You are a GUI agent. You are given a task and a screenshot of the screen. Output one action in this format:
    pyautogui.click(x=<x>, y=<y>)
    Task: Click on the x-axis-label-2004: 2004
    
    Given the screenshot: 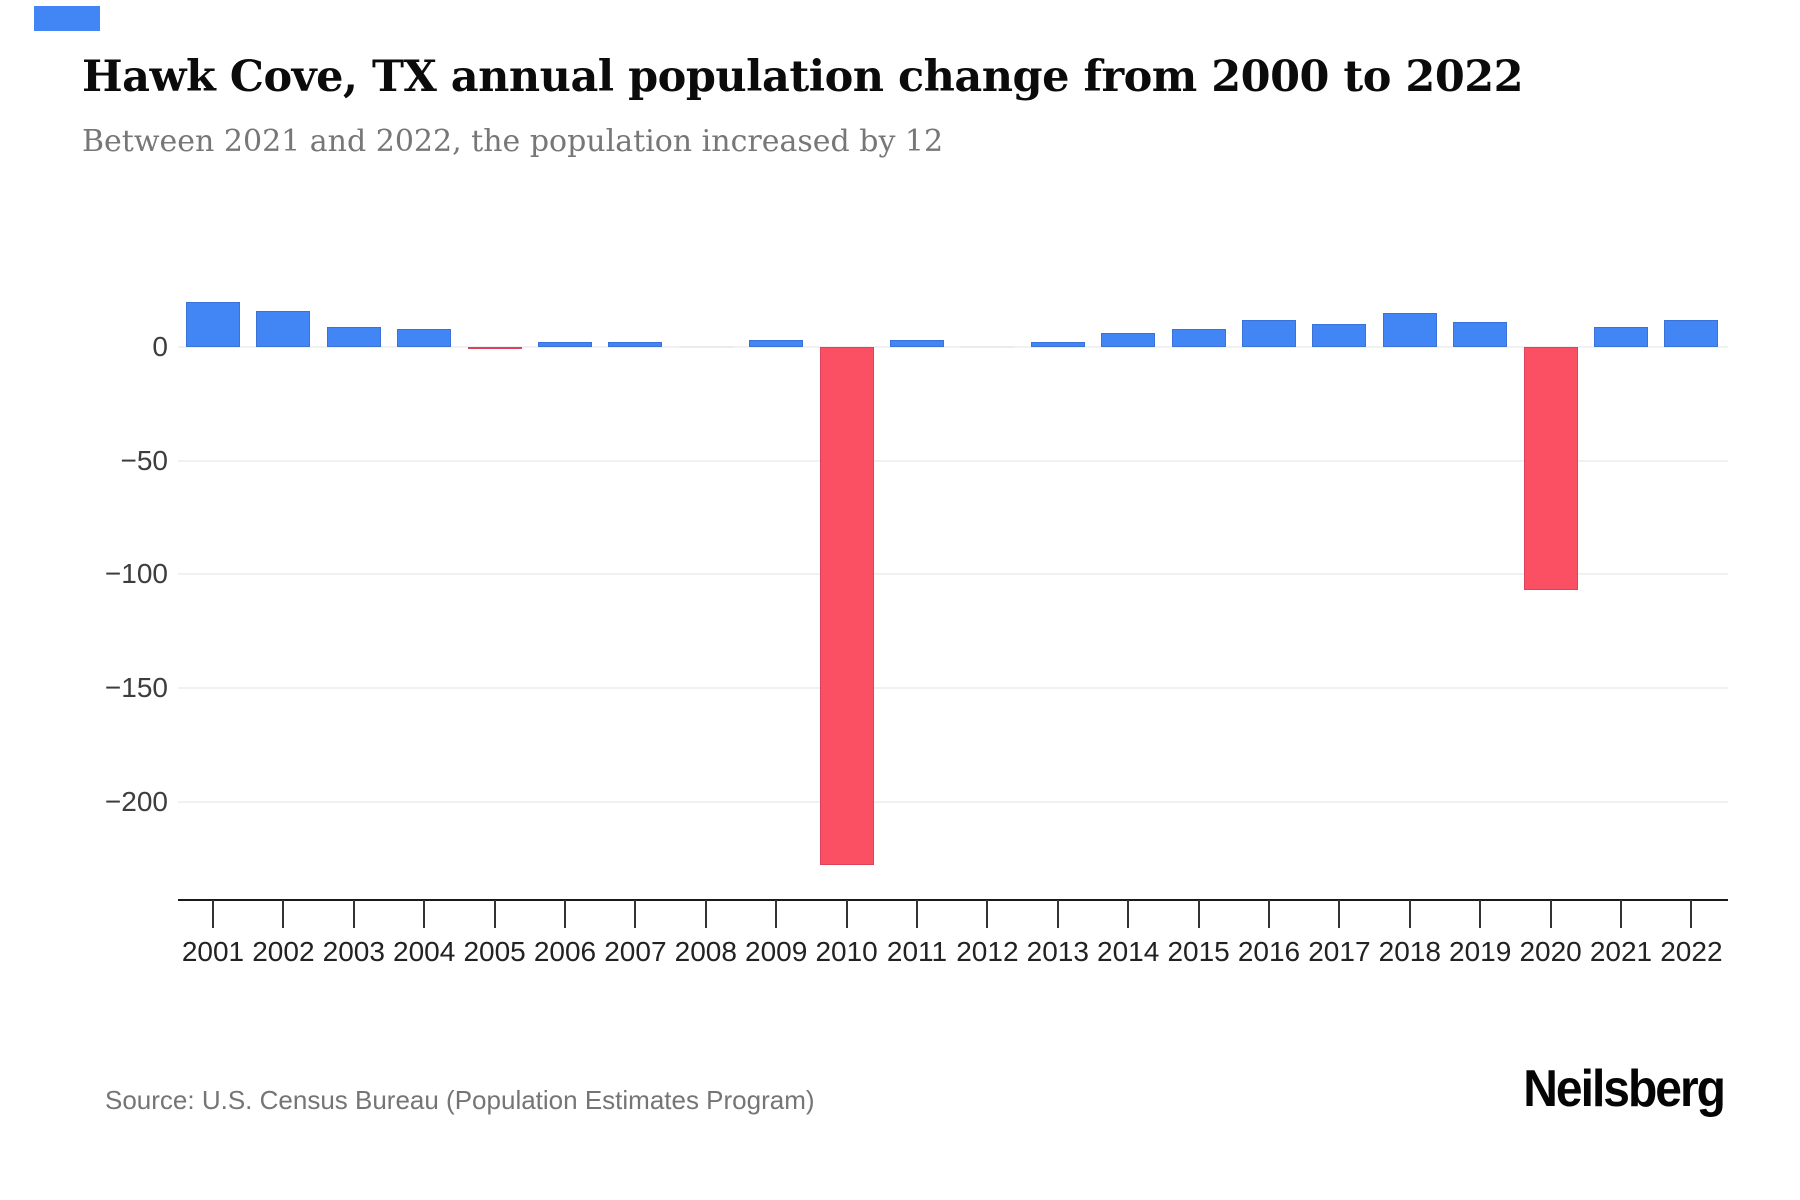 What is the action you would take?
    pyautogui.click(x=424, y=951)
    